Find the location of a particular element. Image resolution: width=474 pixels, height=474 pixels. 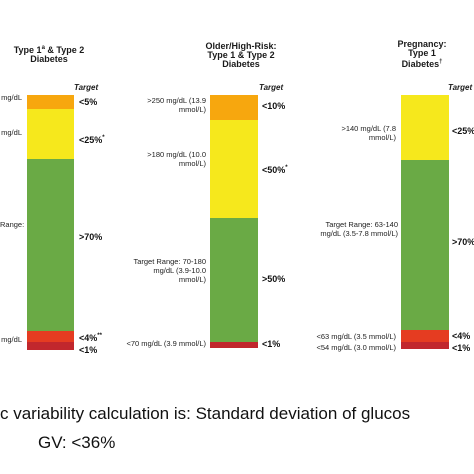

panel-1-title: Type 1a & Type 2 Diabetes is located at coordinates (49, 54).